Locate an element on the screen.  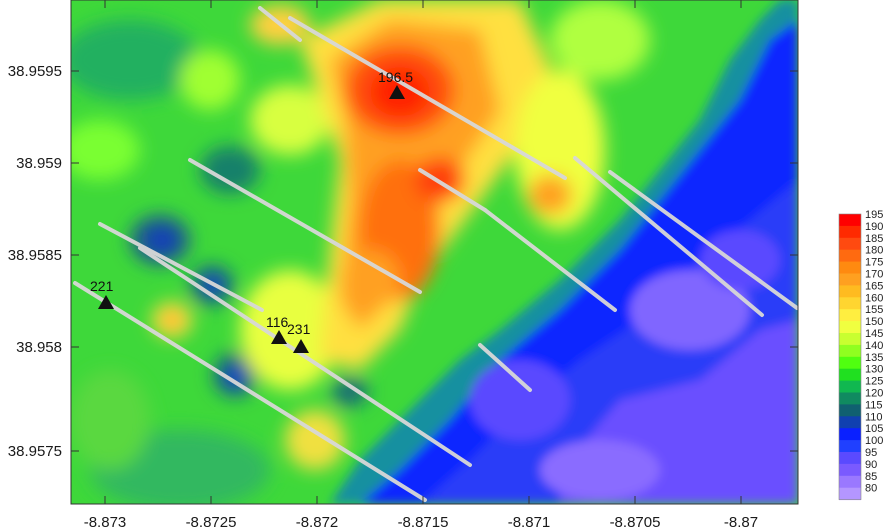
colorbar-label: 80 is located at coordinates (871, 489).